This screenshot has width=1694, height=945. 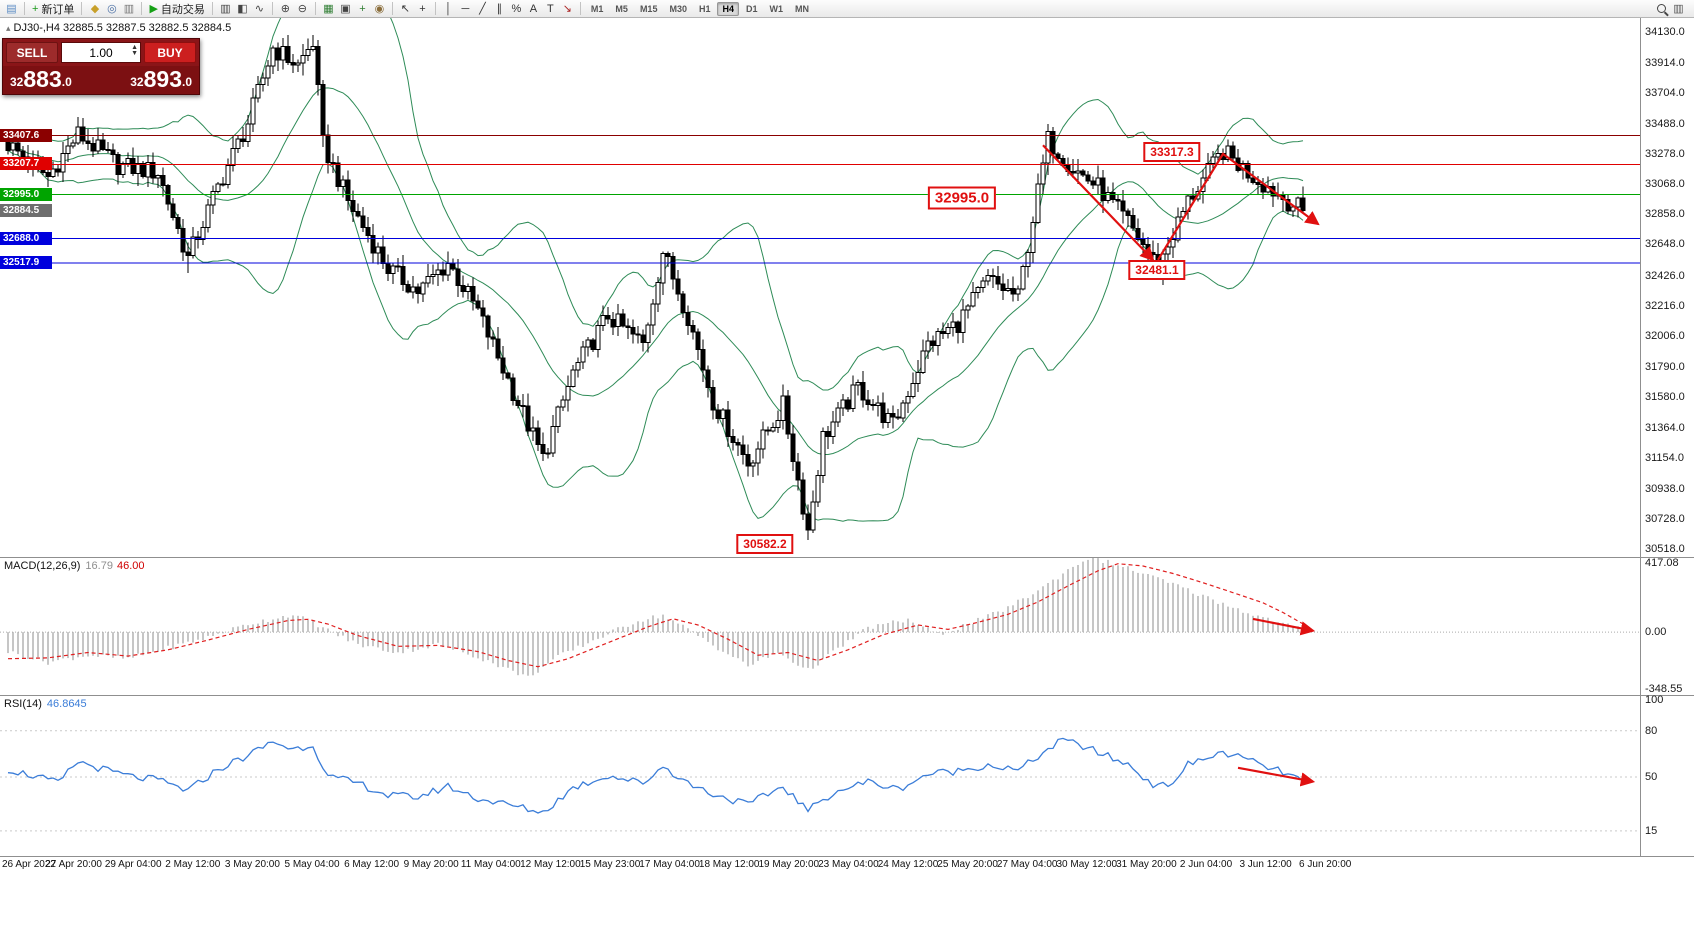 I want to click on chart-list-icon: ▥, so click(x=1678, y=9).